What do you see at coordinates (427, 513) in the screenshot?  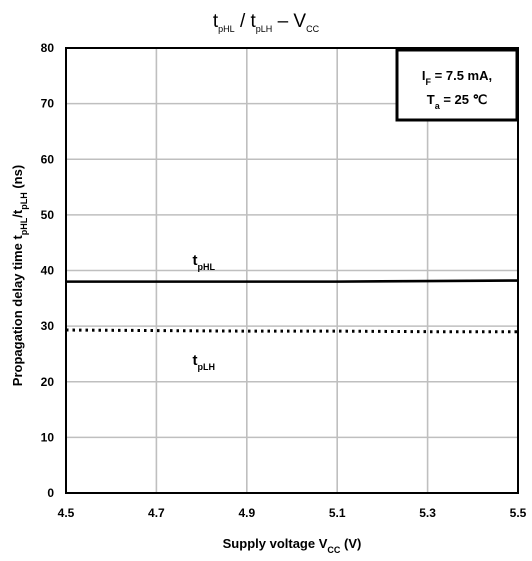 I see `x-tick-label: 5.3` at bounding box center [427, 513].